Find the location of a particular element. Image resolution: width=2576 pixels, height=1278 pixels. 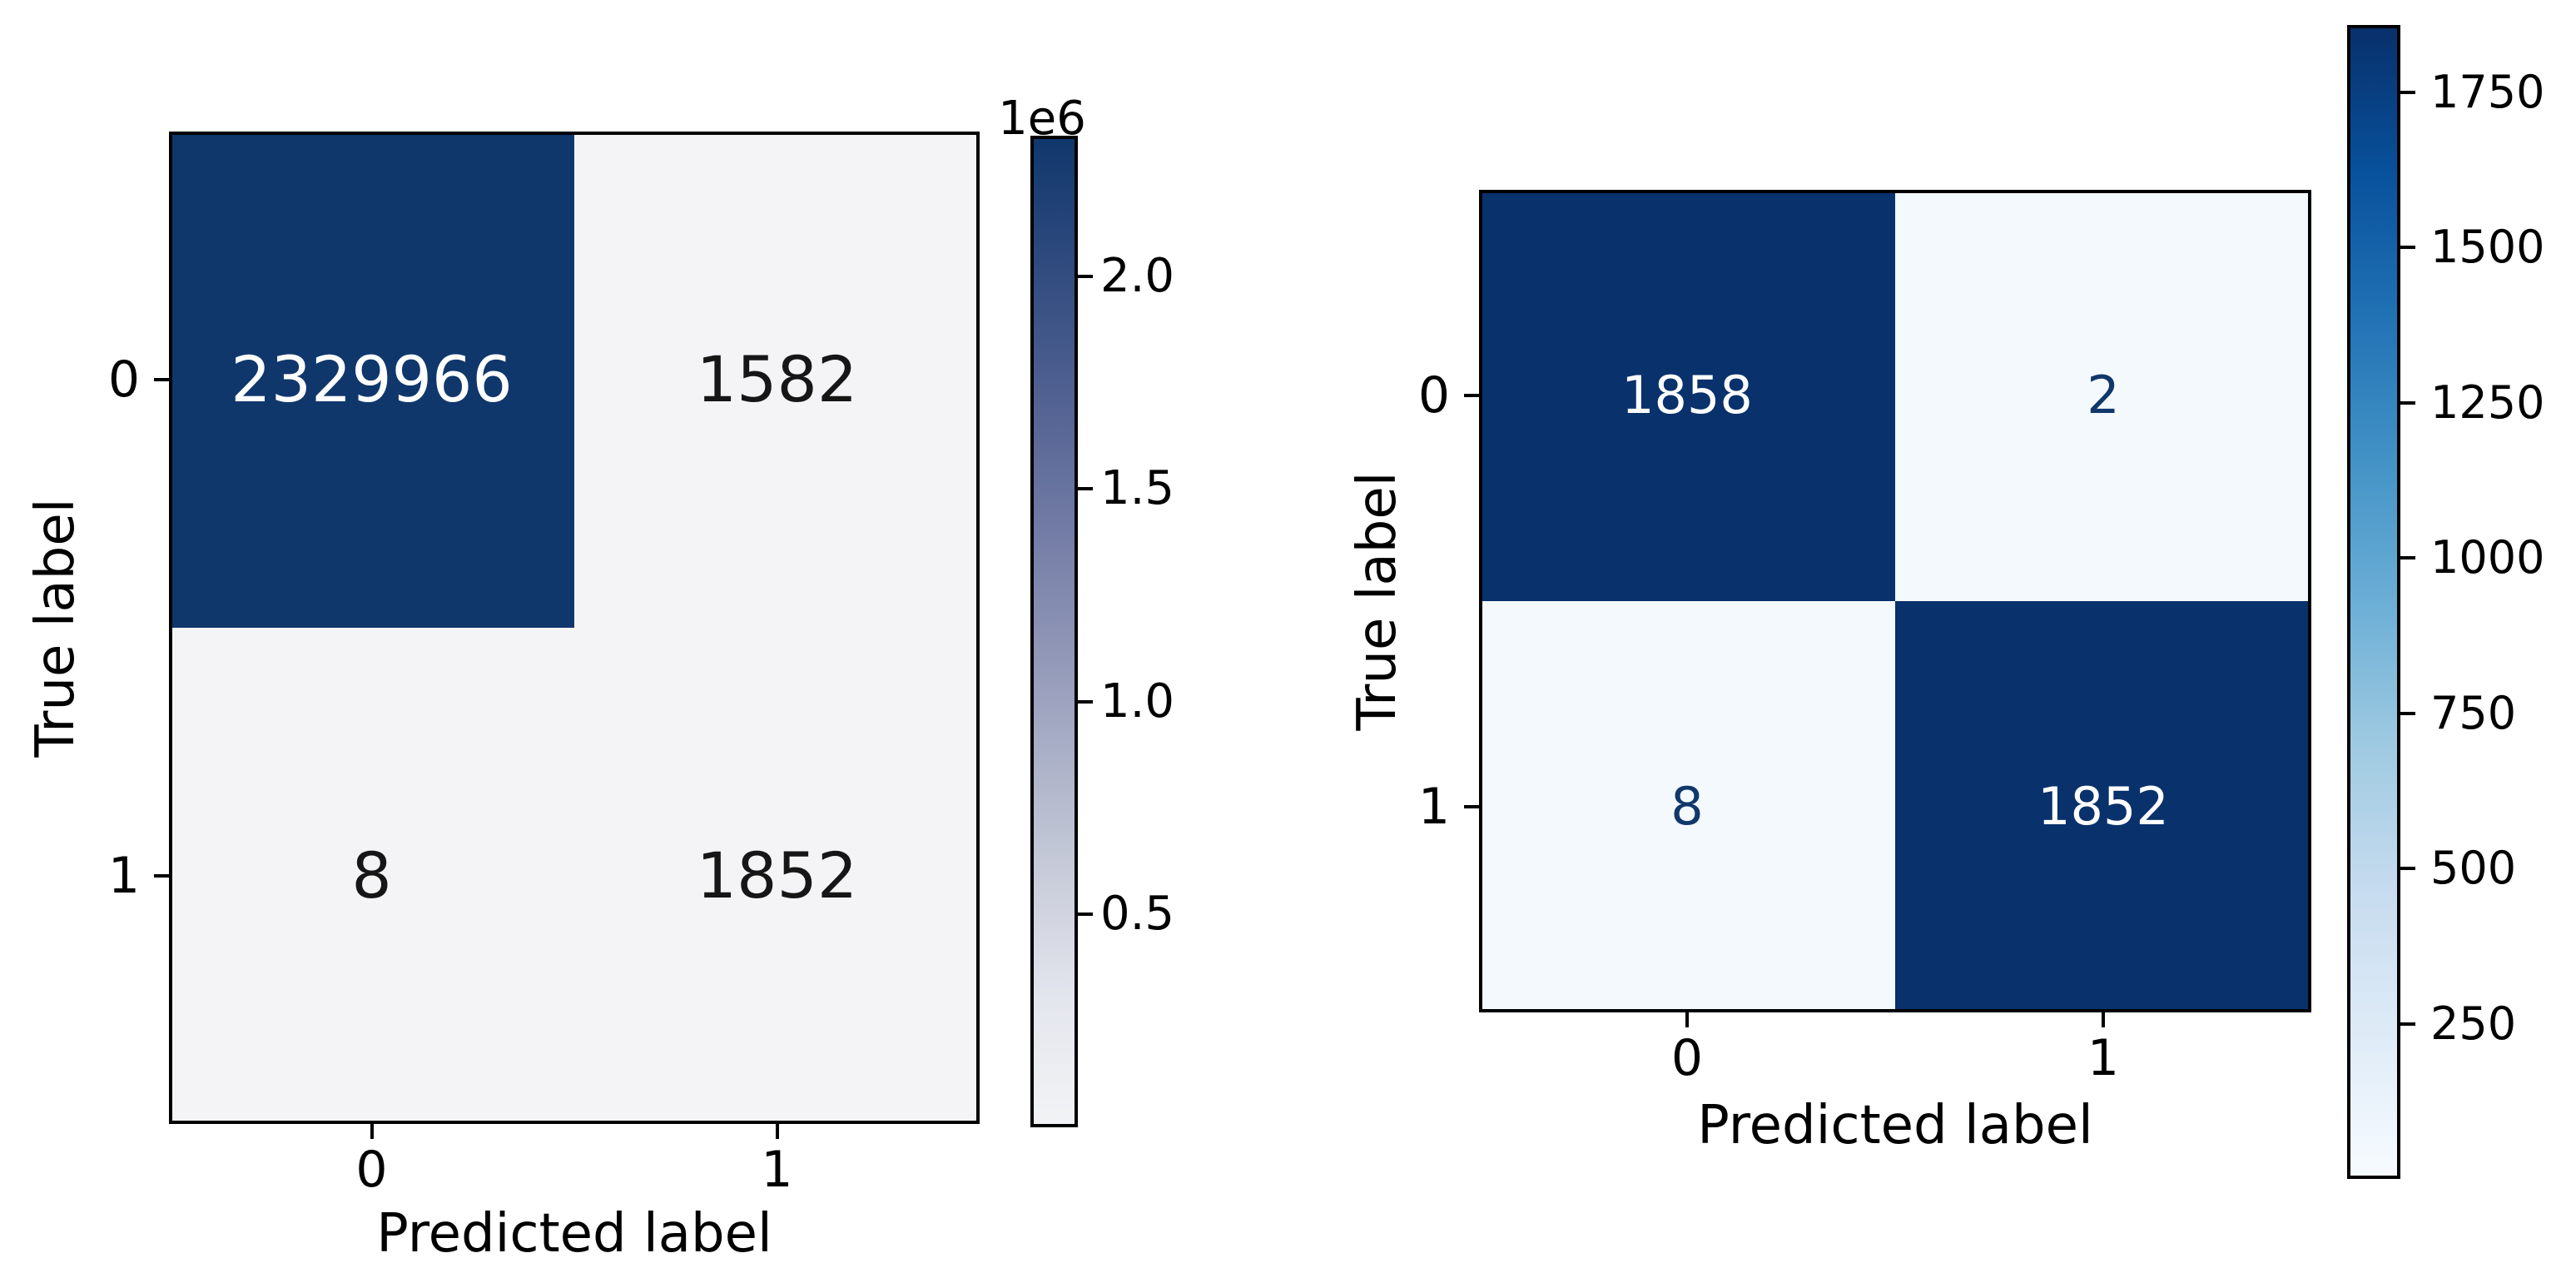

colorbar-tick-label-500: 500 is located at coordinates (2473, 868).